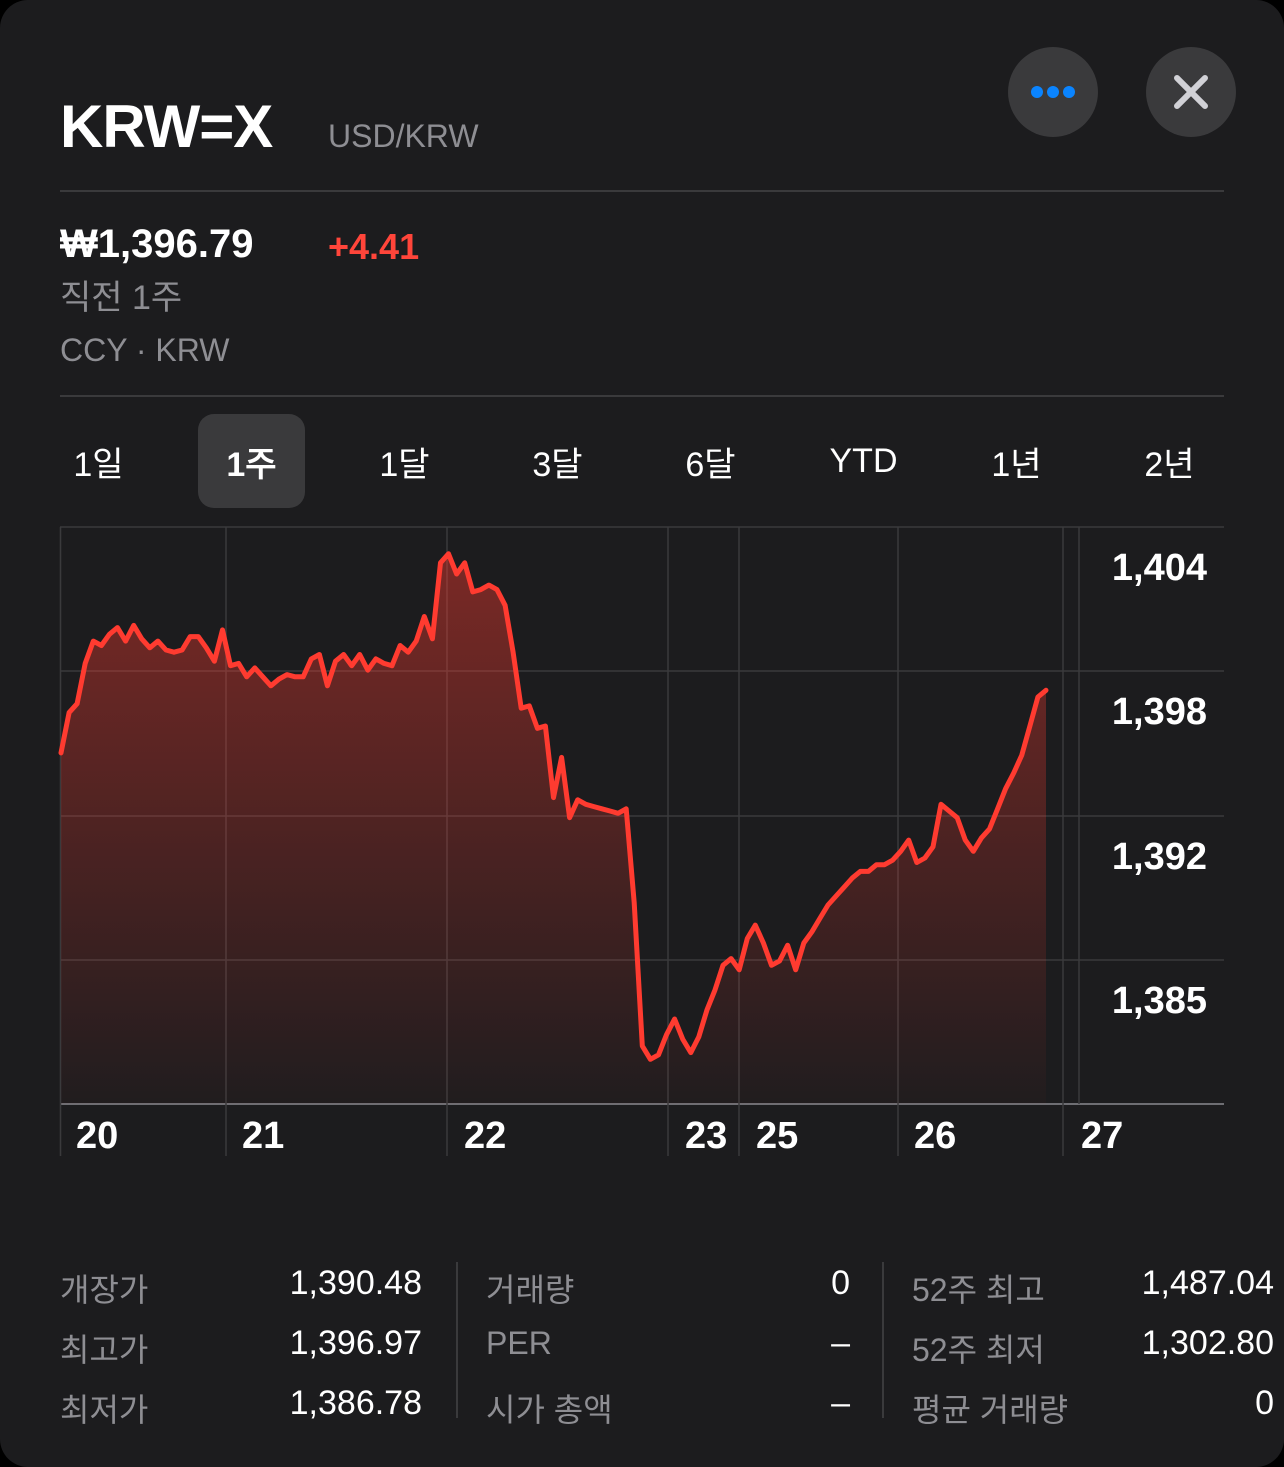 This screenshot has width=1284, height=1467. I want to click on current-price: ₩1,396.79, so click(157, 244).